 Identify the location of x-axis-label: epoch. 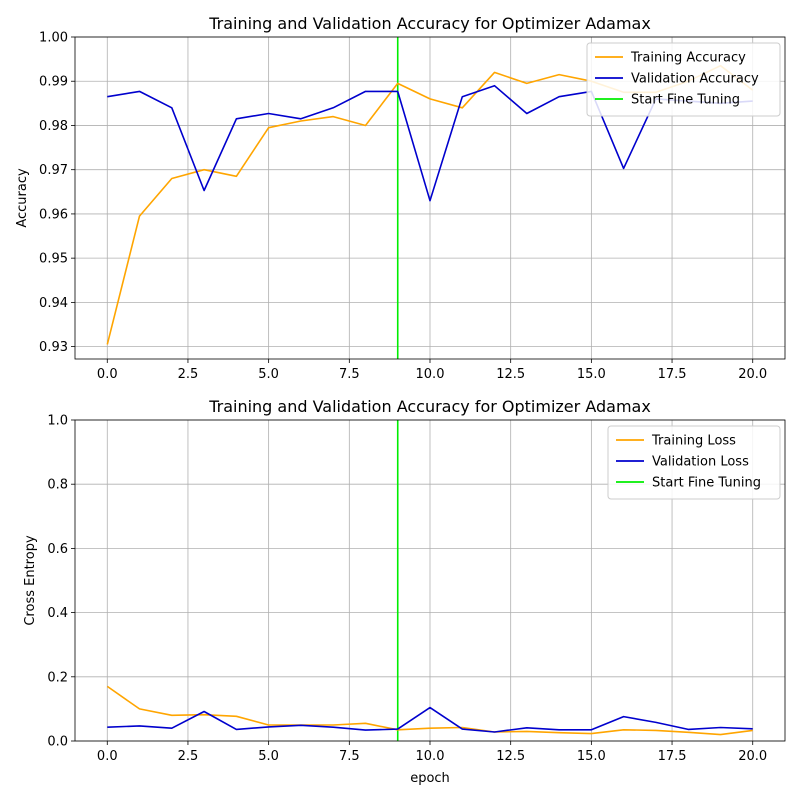
(430, 778).